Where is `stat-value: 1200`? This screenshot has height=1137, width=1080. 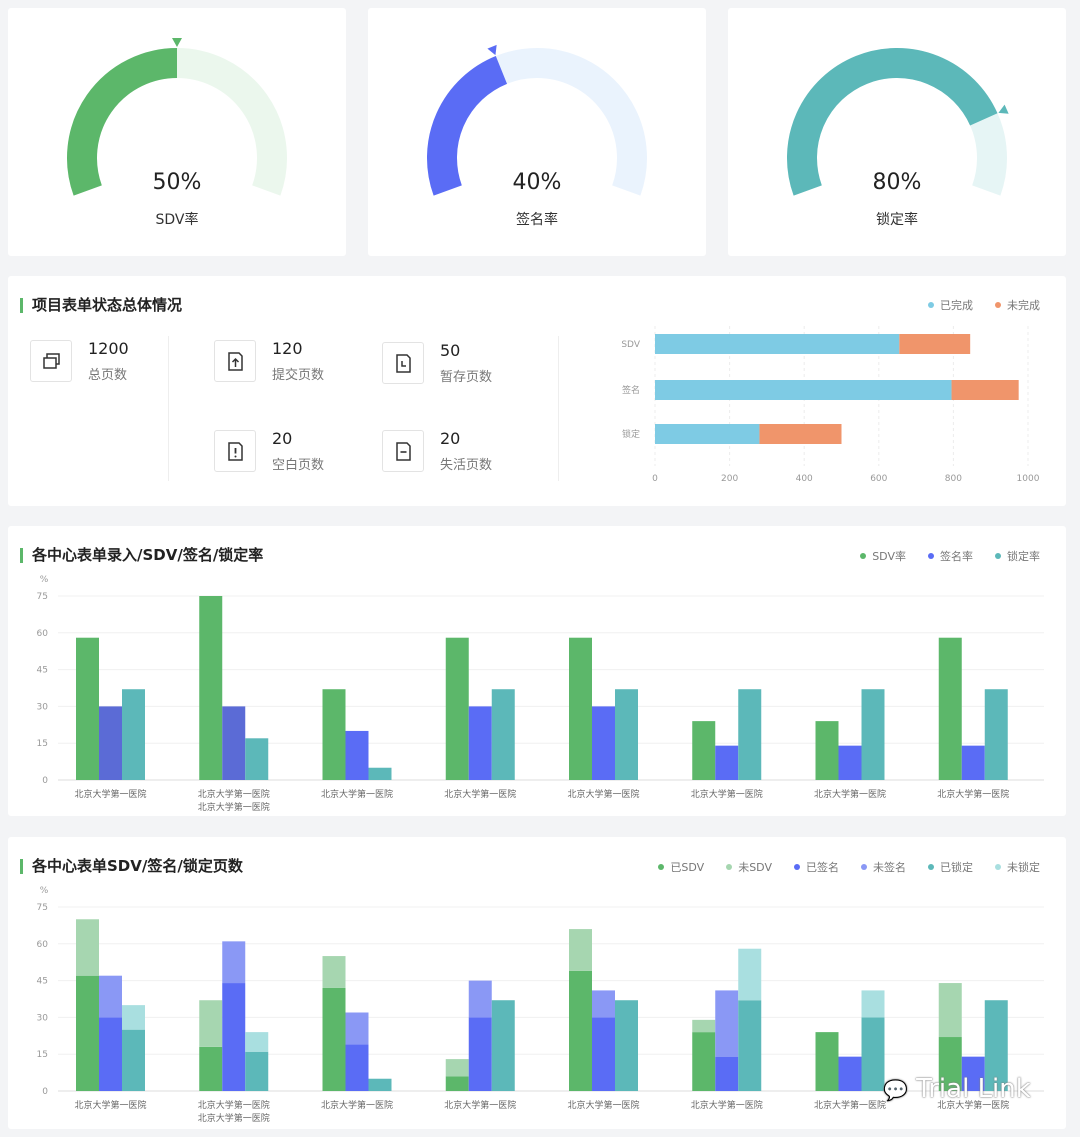 stat-value: 1200 is located at coordinates (108, 348).